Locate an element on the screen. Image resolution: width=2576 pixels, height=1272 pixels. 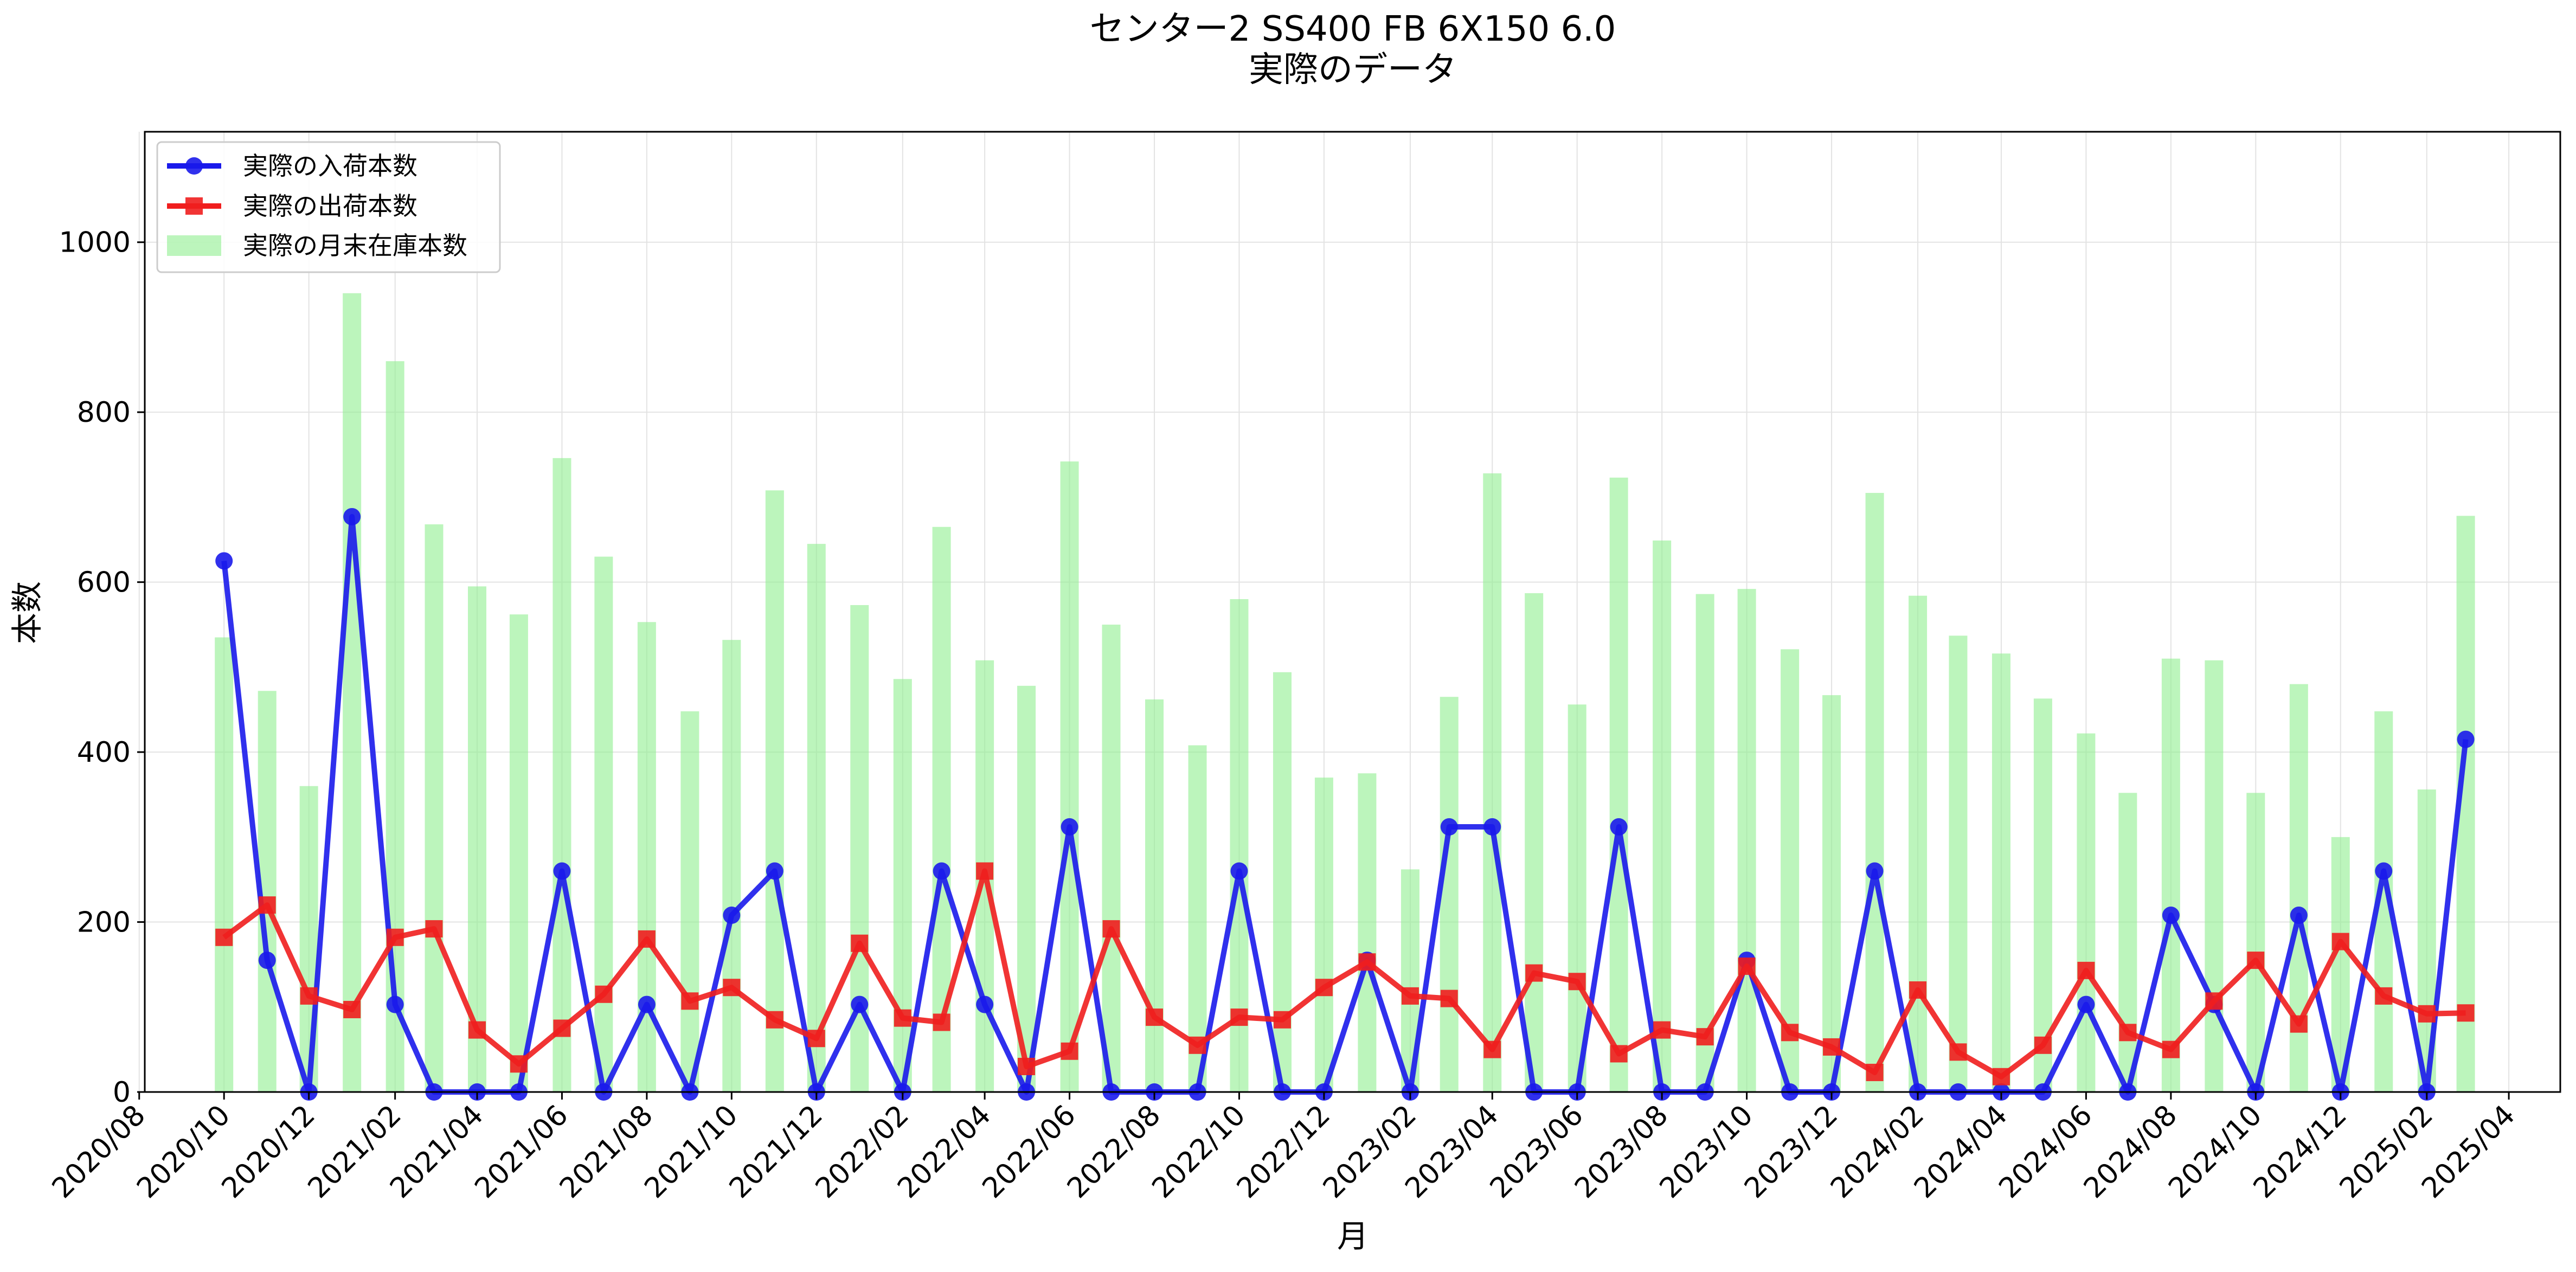
y-tick-label: 1000 is located at coordinates (95, 243).